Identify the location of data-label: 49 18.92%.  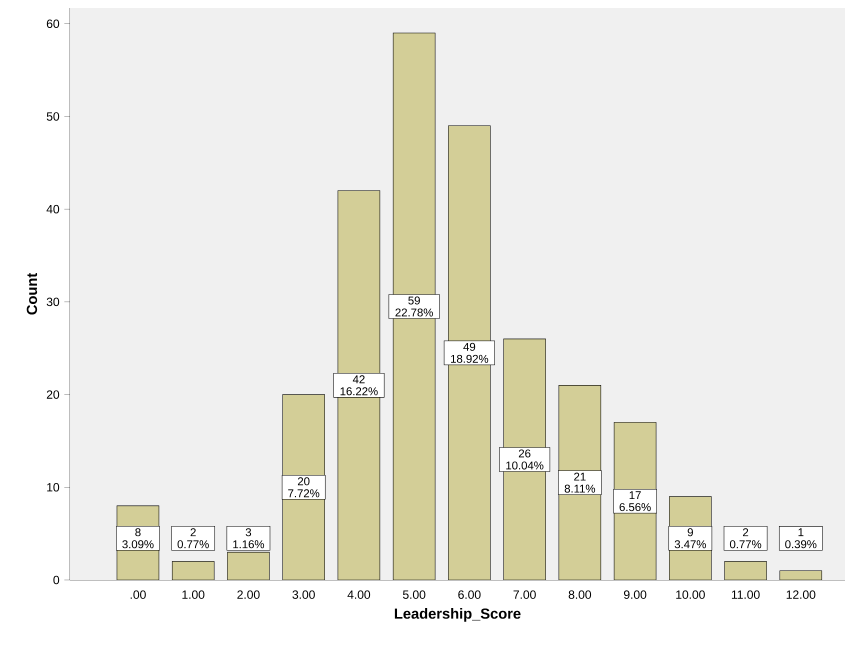
(469, 352).